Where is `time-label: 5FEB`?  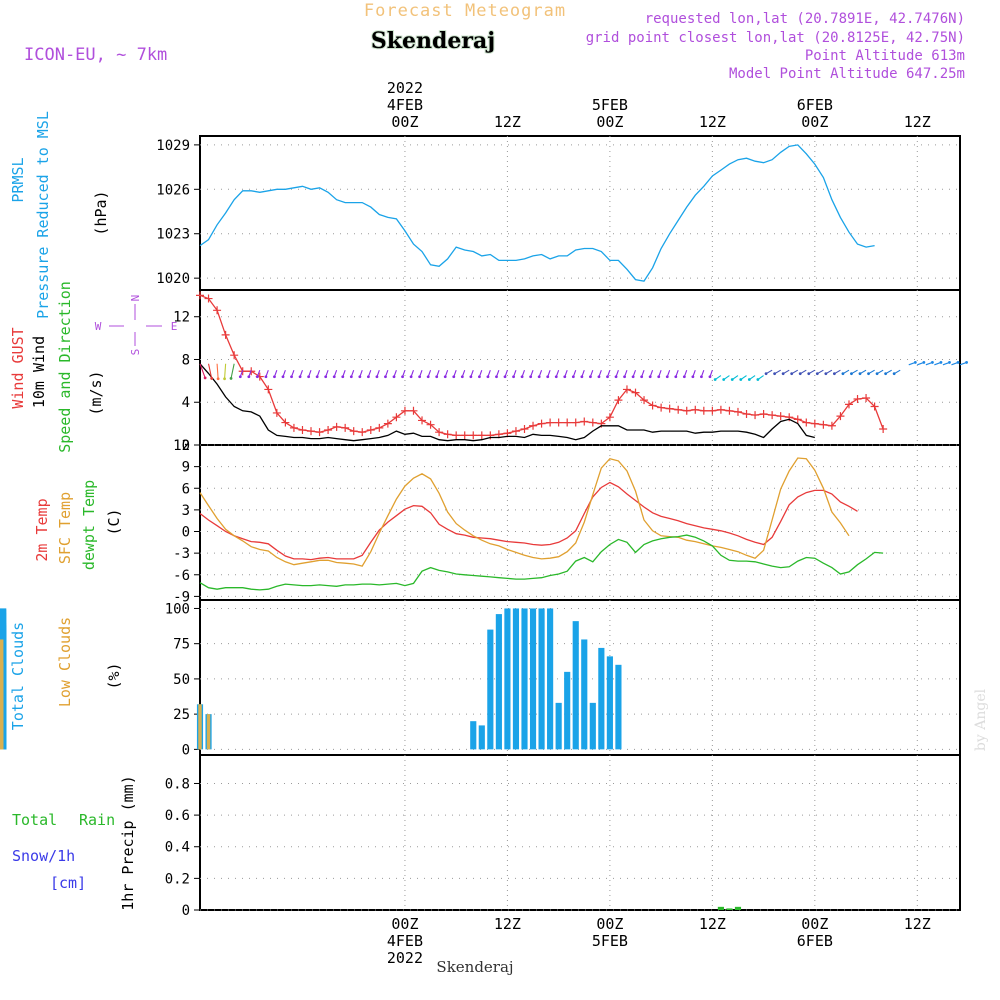 time-label: 5FEB is located at coordinates (610, 105).